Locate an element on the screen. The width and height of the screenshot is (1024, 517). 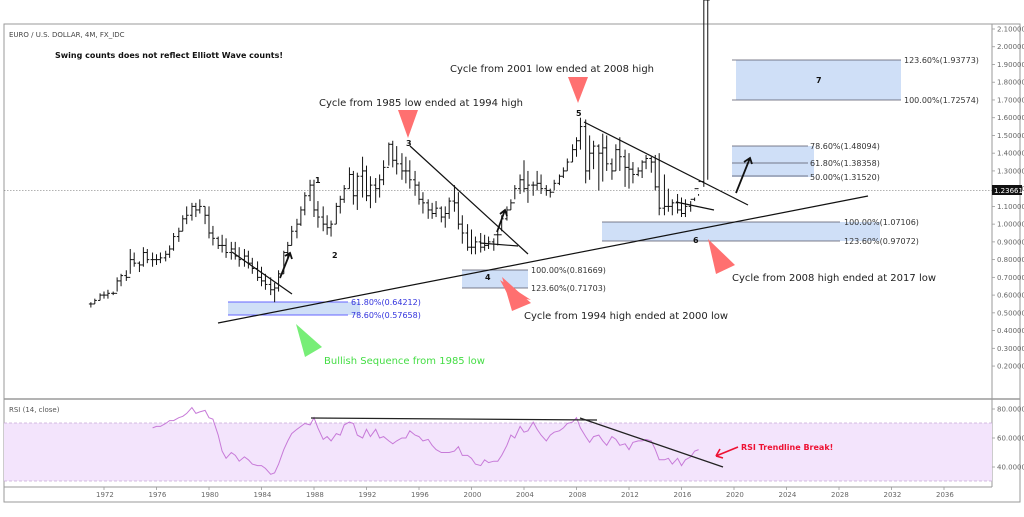
trendline-1994-2000 is located at coordinates (469, 200).